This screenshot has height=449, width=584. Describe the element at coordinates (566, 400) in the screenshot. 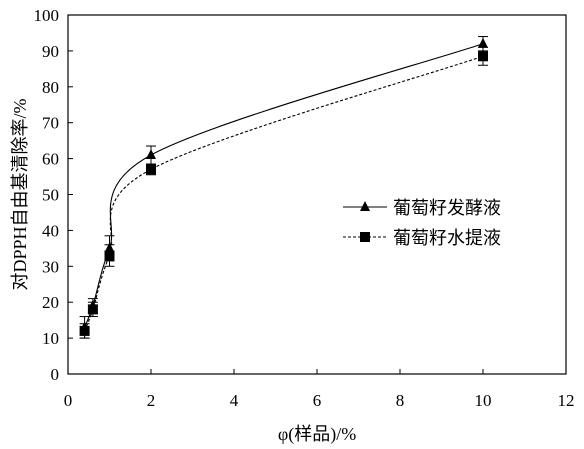

I see `x-tick-label: 12` at that location.